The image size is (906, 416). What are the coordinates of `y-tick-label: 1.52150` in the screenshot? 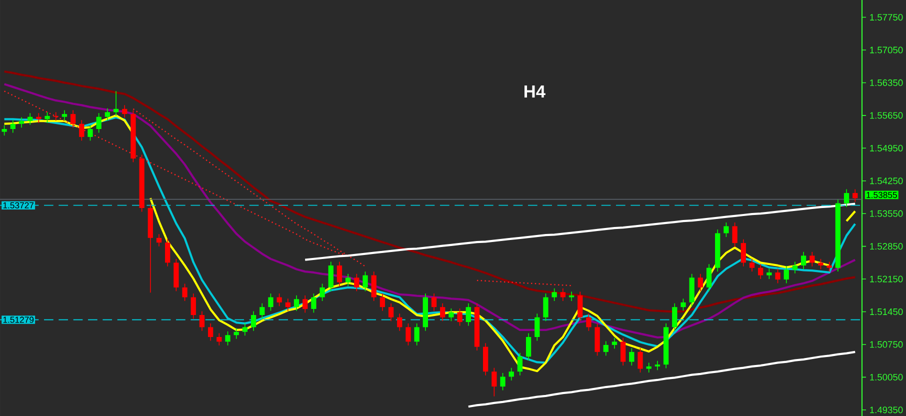 It's located at (886, 279).